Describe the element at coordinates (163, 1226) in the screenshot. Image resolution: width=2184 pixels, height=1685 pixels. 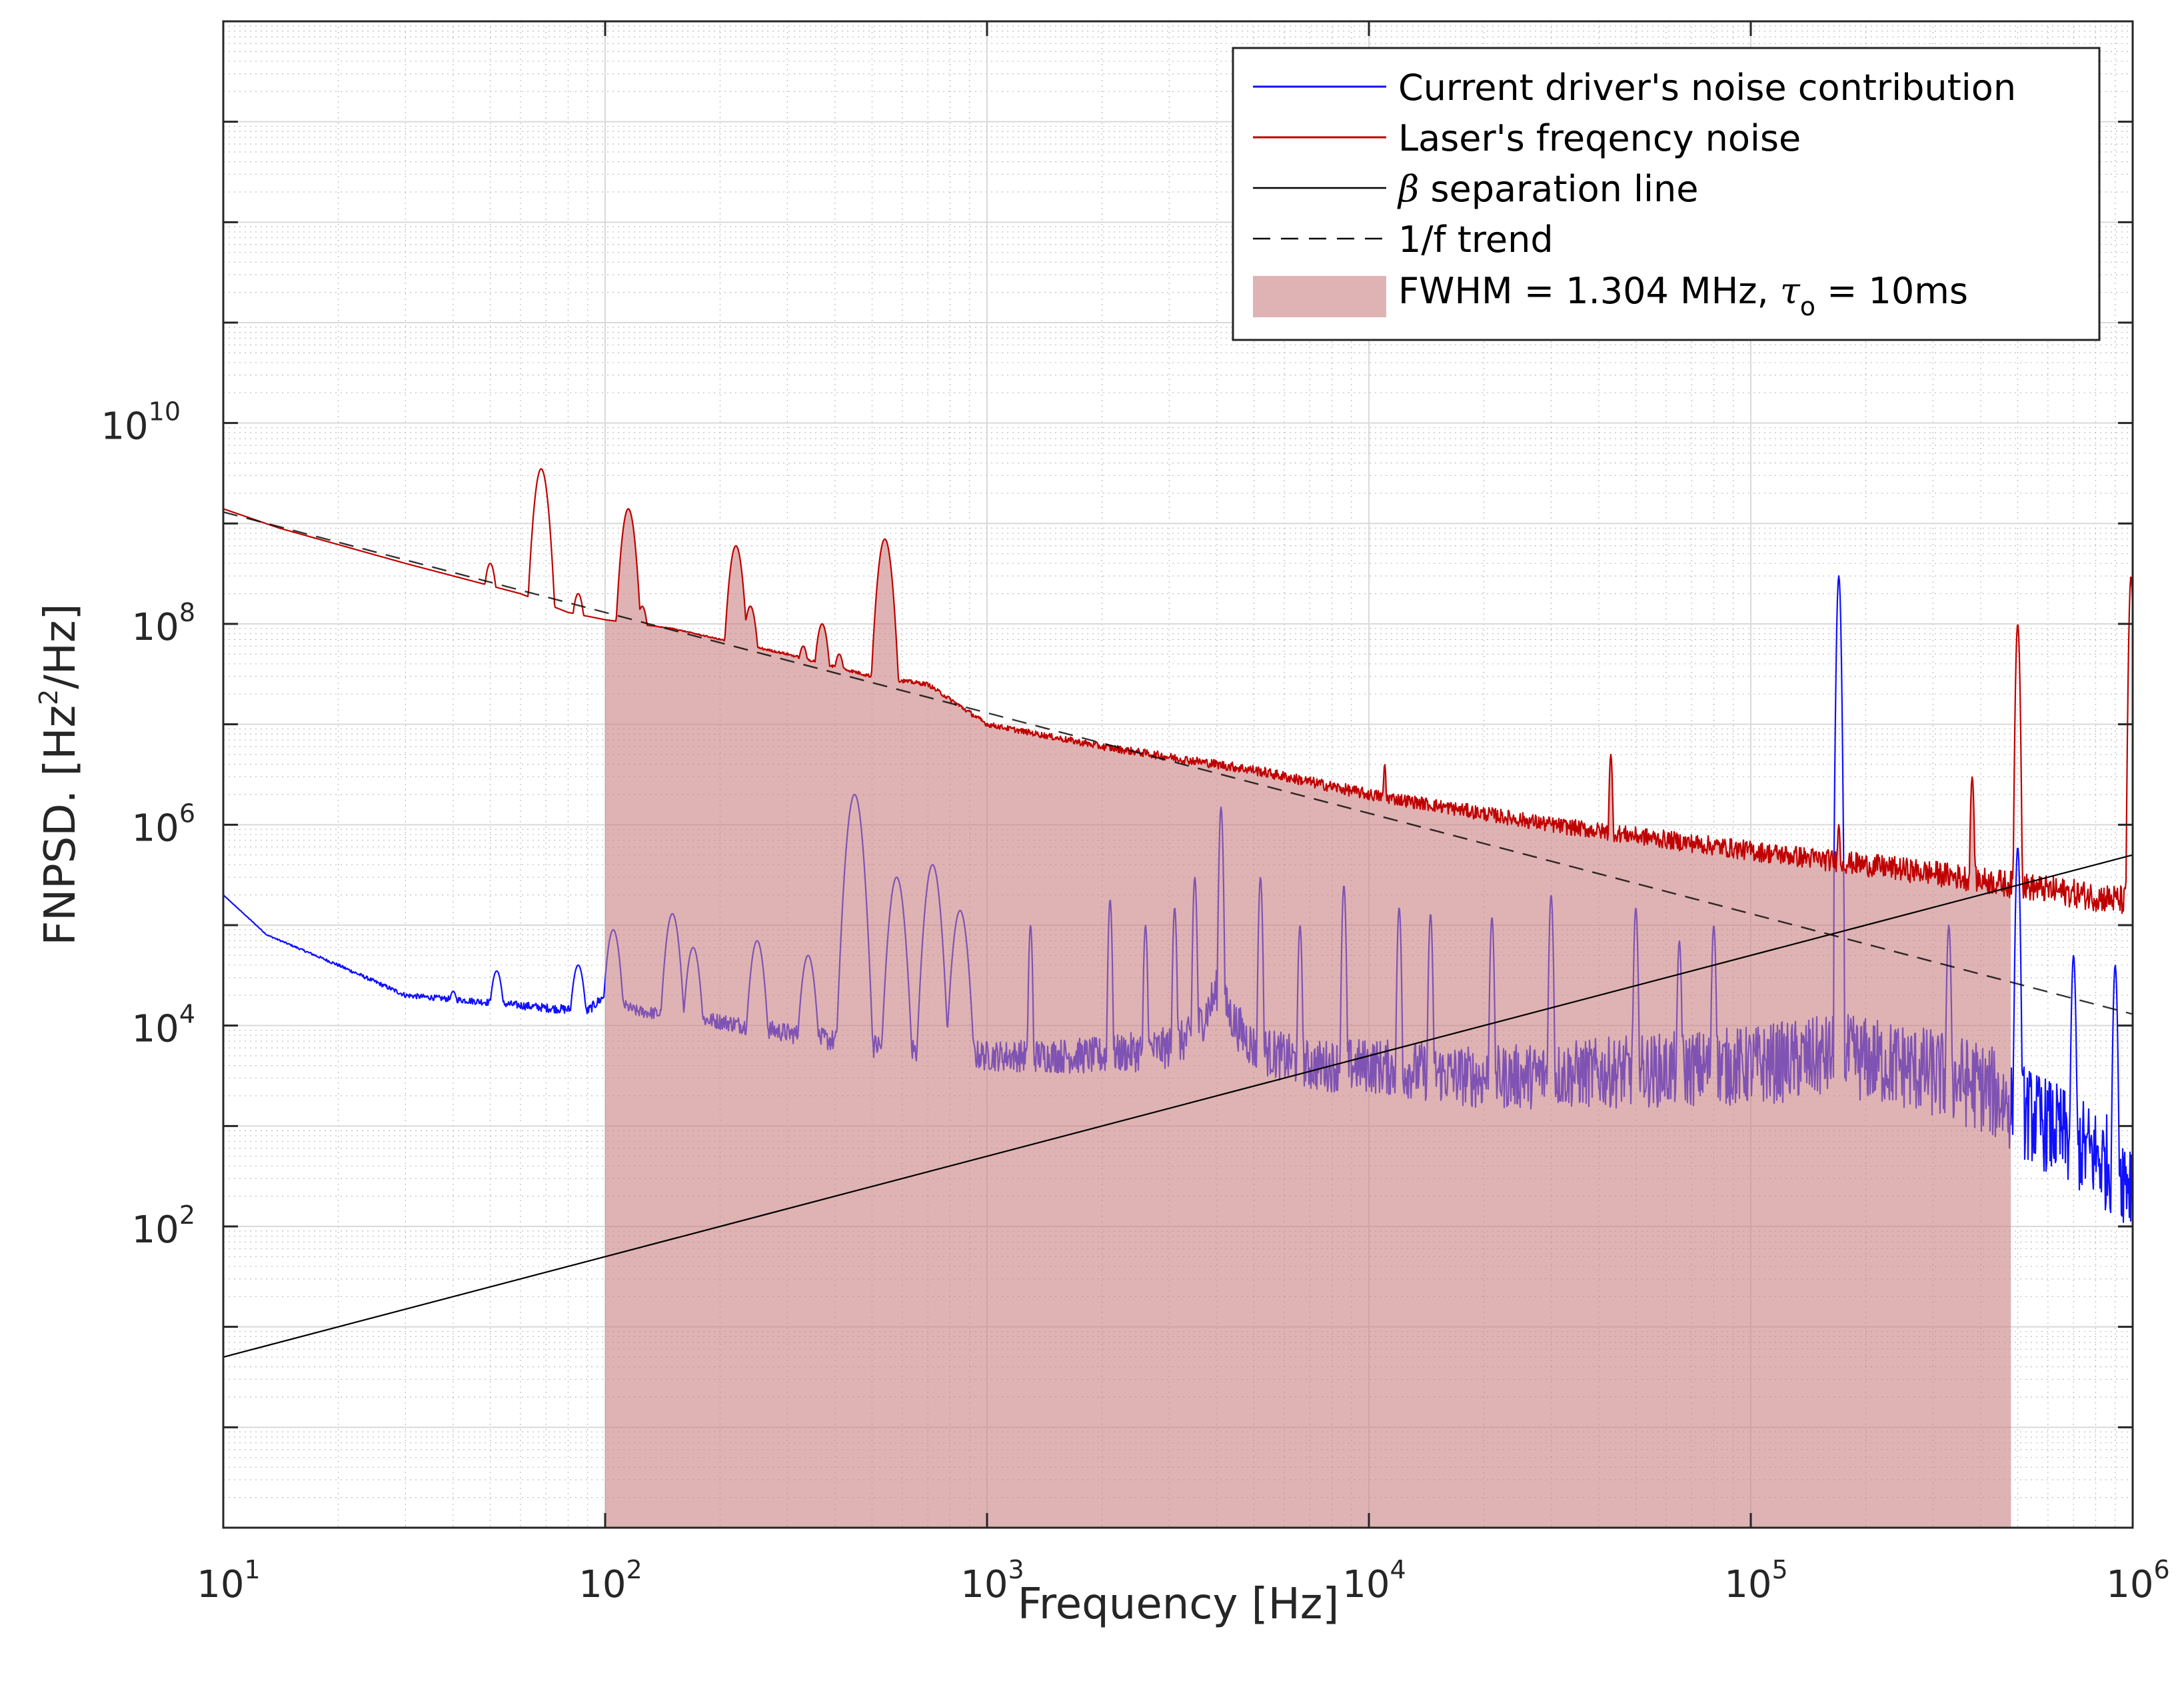
I see `y-tick-label: 10²` at that location.